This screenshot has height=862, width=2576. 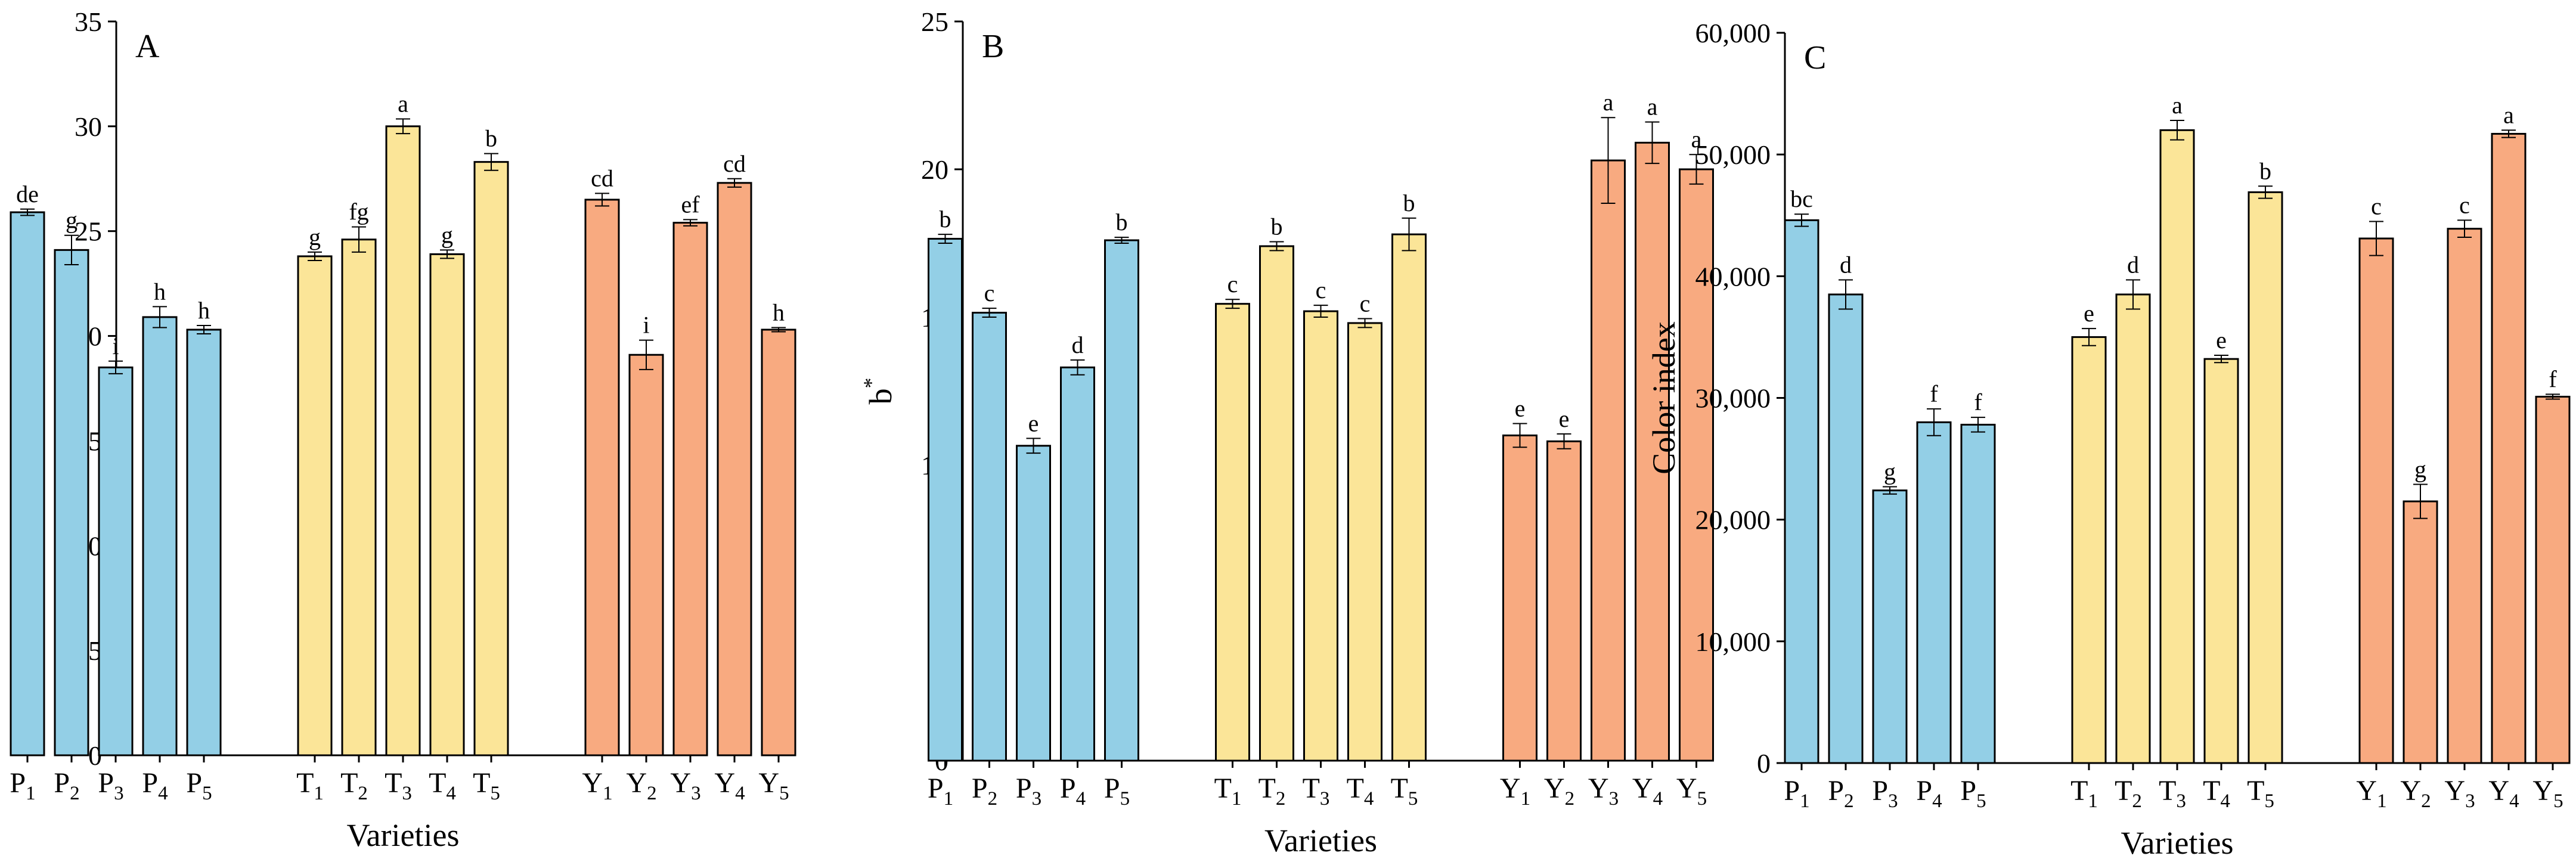 What do you see at coordinates (199, 785) in the screenshot?
I see `x-tick-label: P5` at bounding box center [199, 785].